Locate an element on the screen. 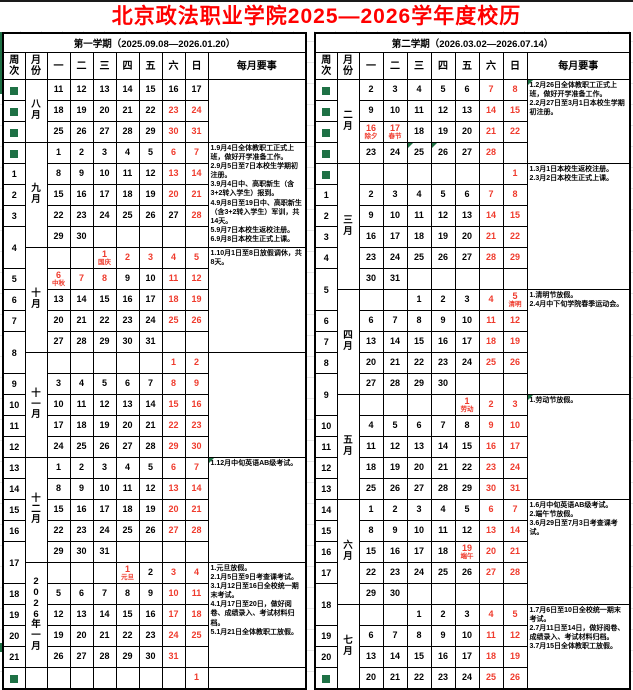  day-cell: 4 is located at coordinates (127, 468).